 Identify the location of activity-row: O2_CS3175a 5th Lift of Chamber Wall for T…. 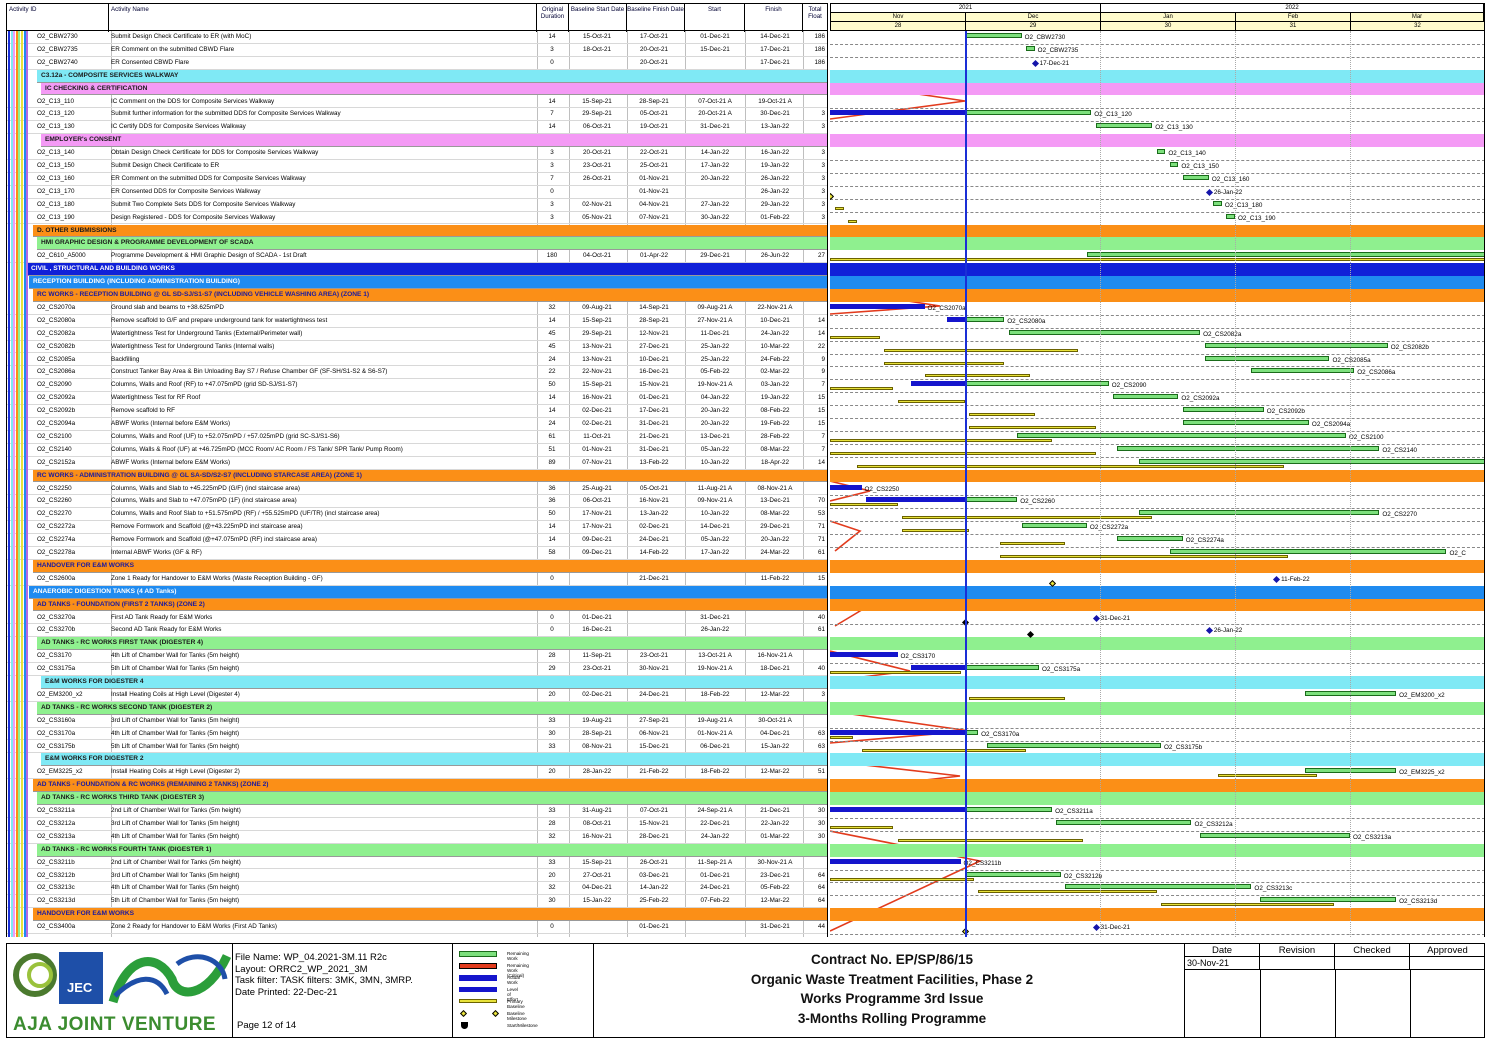
(417, 669).